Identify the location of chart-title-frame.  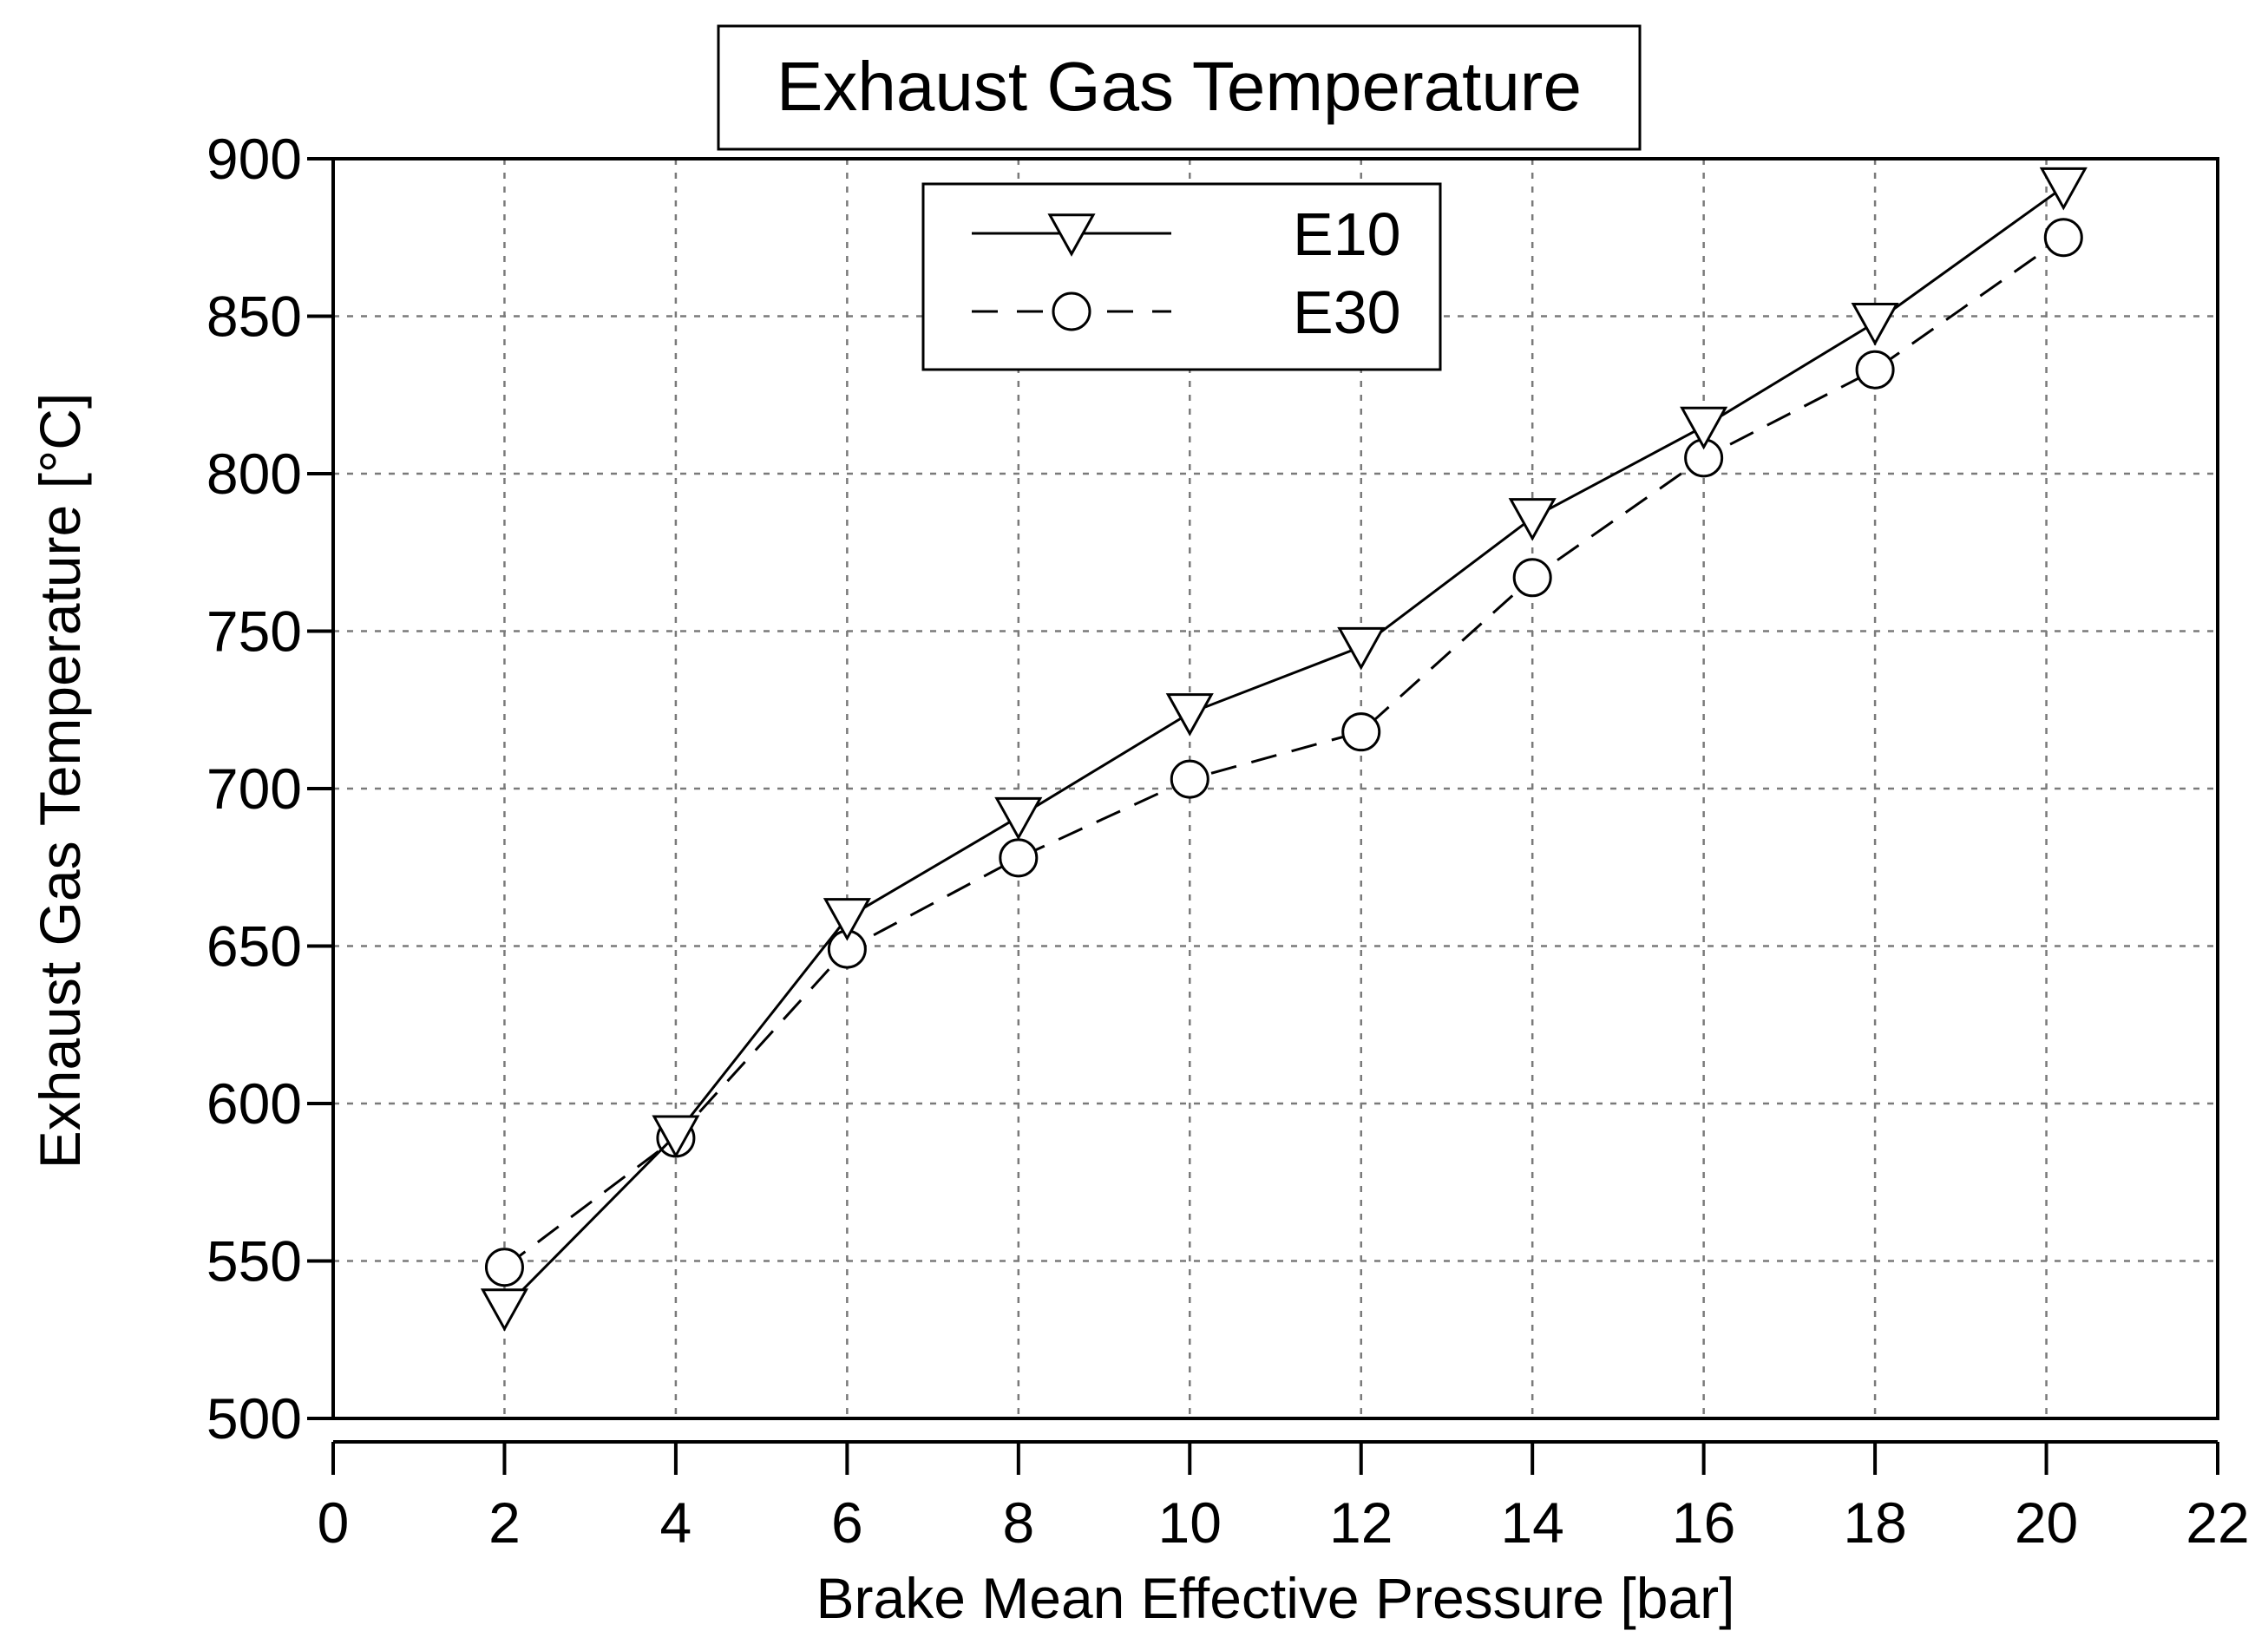
(1179, 87).